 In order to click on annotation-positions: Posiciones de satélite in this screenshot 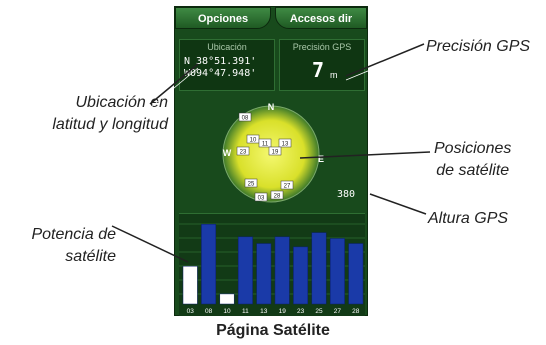, I will do `click(472, 160)`.